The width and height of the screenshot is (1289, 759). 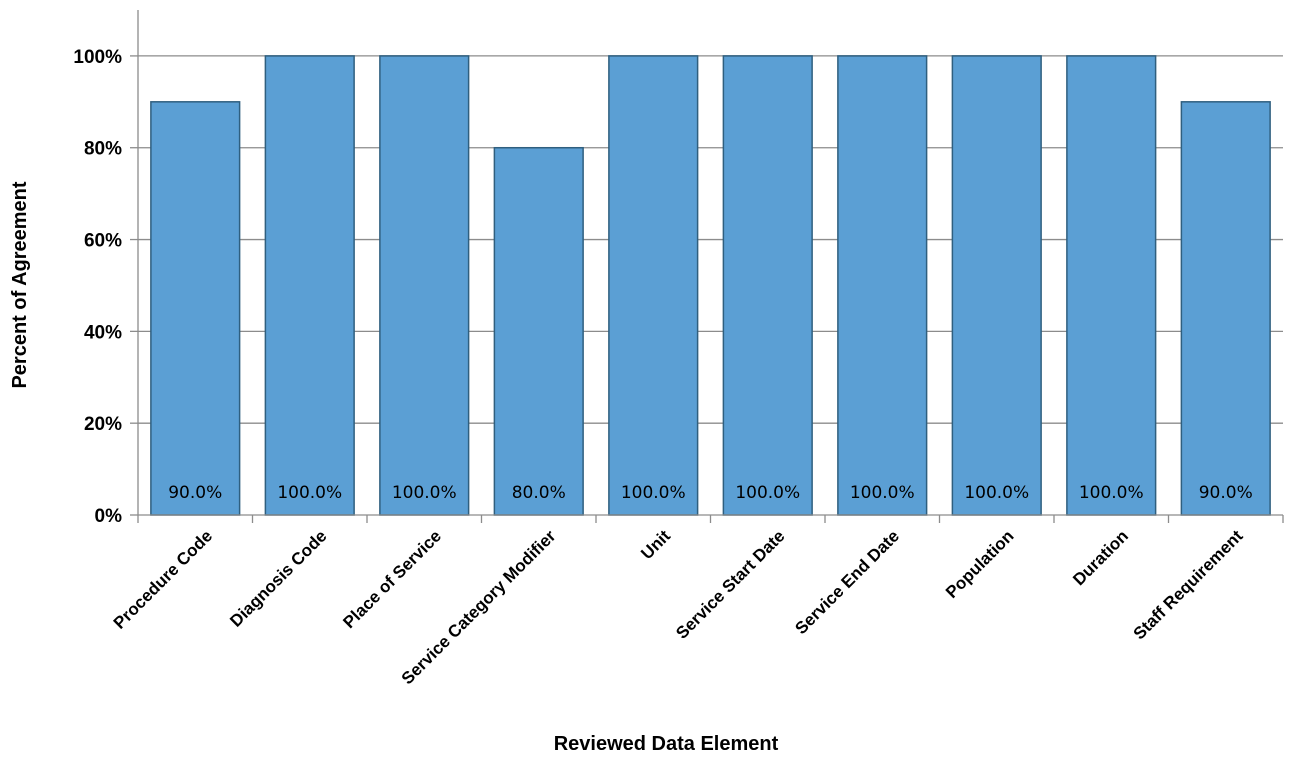 I want to click on bar-data-label: 80.0%, so click(x=539, y=493).